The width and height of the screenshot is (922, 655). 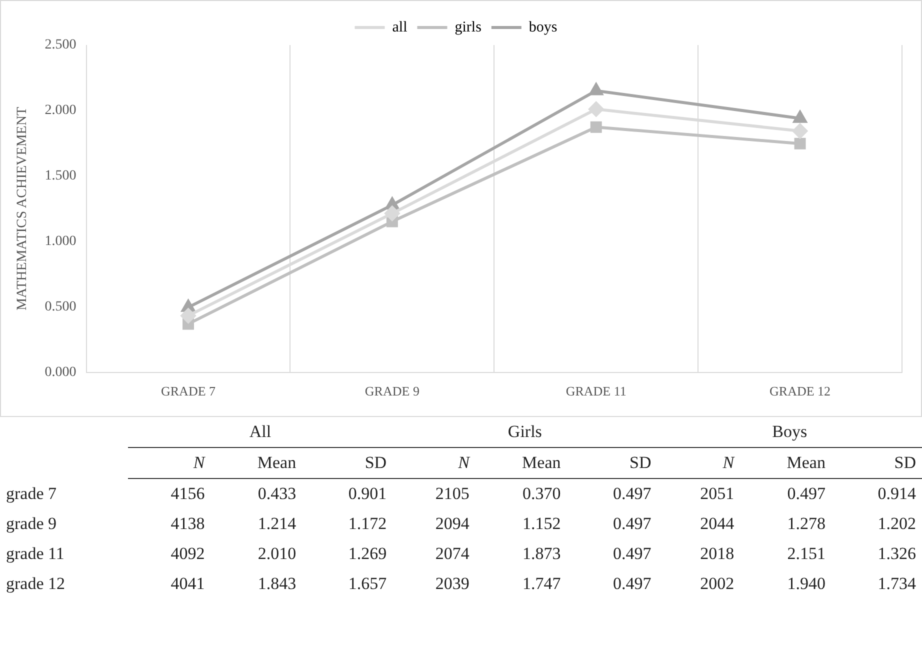 I want to click on y-tick-label: 0.000, so click(x=60, y=372).